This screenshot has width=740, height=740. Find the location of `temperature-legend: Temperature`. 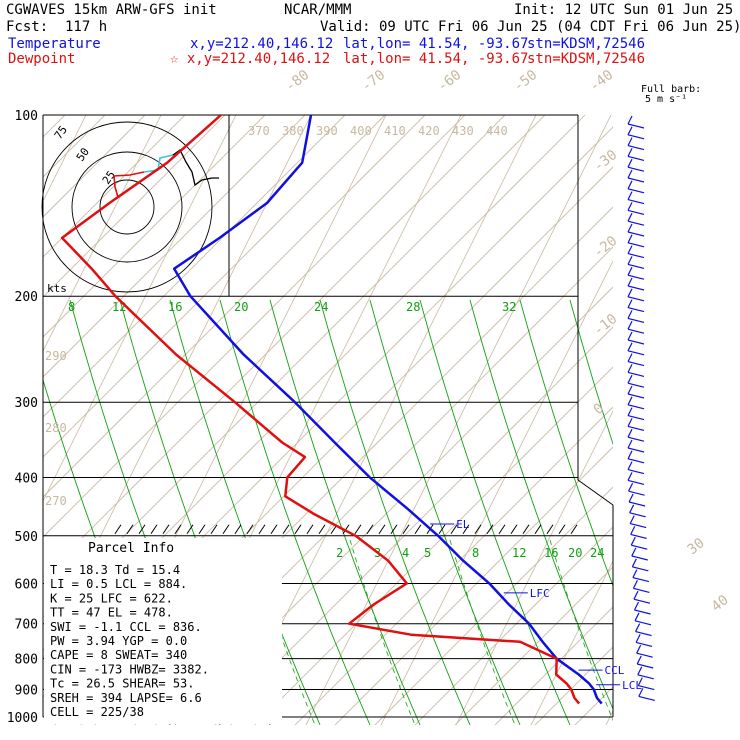

temperature-legend: Temperature is located at coordinates (54, 44).